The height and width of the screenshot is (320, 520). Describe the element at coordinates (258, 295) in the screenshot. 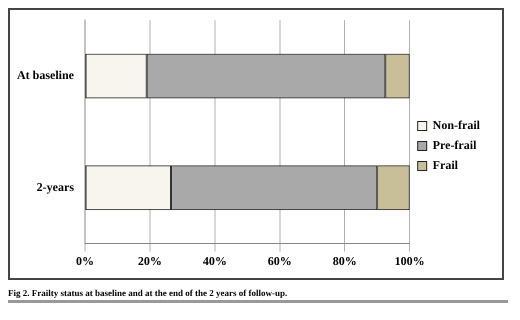

I see `caption: Fig 2. Frailty status at baseline and at the end of the 2 years of follow-up.` at that location.